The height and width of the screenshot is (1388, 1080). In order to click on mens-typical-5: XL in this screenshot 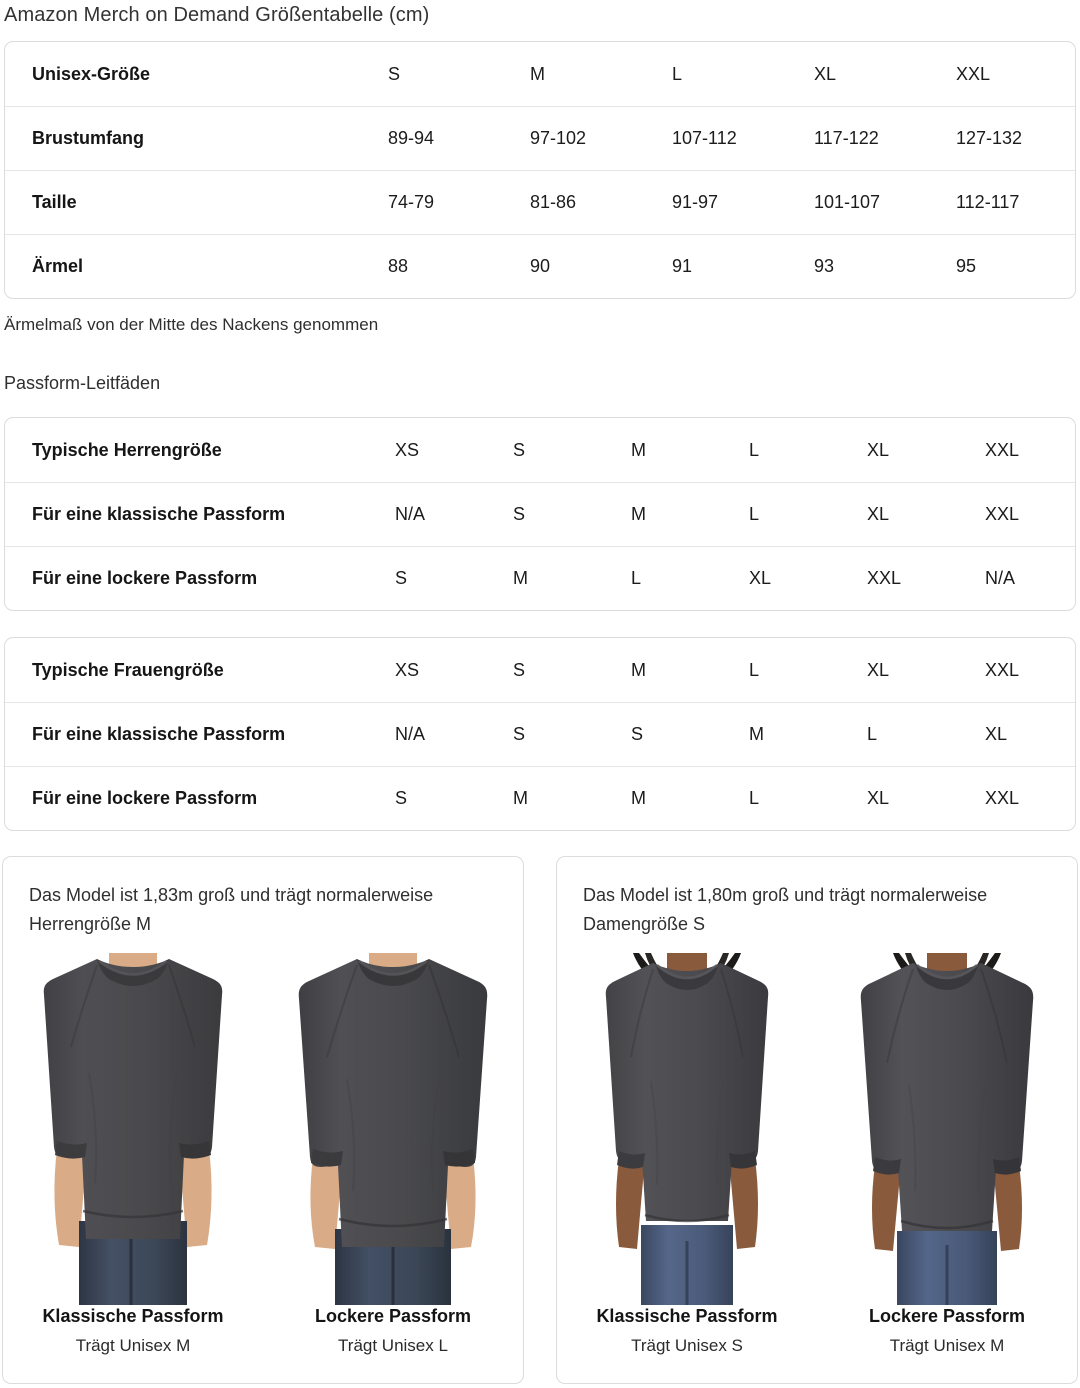, I will do `click(878, 449)`.